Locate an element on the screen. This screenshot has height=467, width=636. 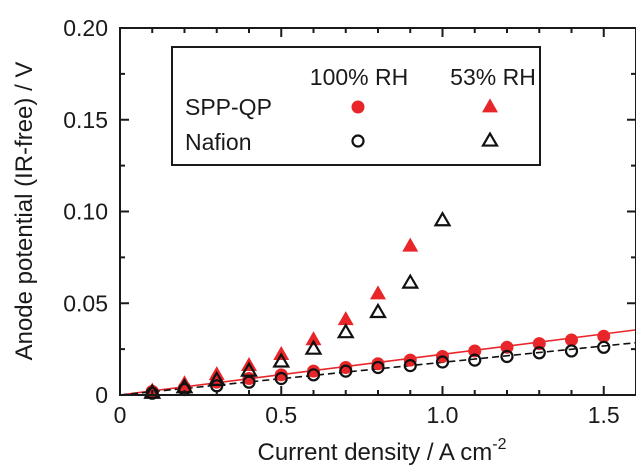
legend-label-spp-qp: SPP-QP is located at coordinates (228, 107).